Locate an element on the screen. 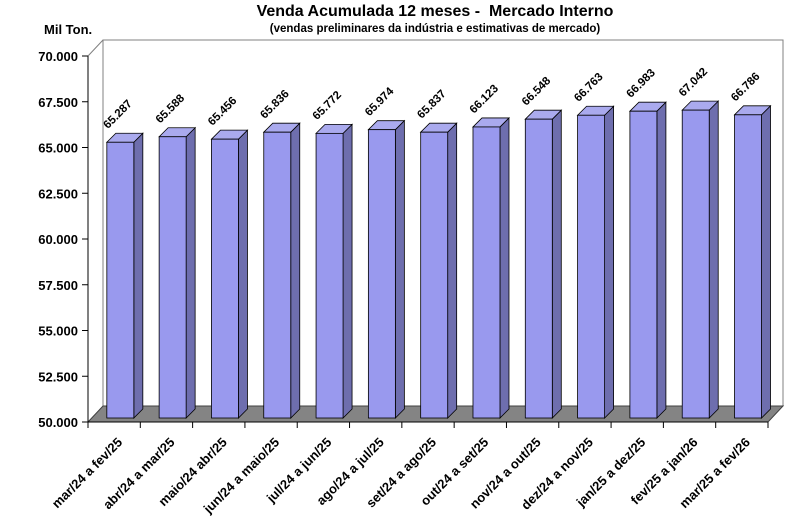 The height and width of the screenshot is (531, 800). y-tick-label: 57.500 is located at coordinates (58, 285).